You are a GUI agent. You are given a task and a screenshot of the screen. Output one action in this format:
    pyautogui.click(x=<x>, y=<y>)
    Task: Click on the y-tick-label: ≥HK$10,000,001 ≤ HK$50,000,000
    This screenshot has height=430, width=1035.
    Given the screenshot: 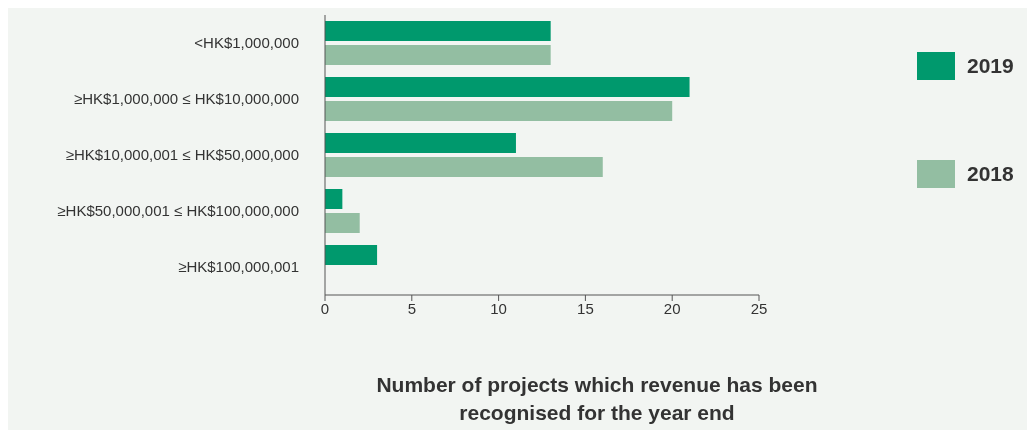 What is the action you would take?
    pyautogui.click(x=182, y=155)
    